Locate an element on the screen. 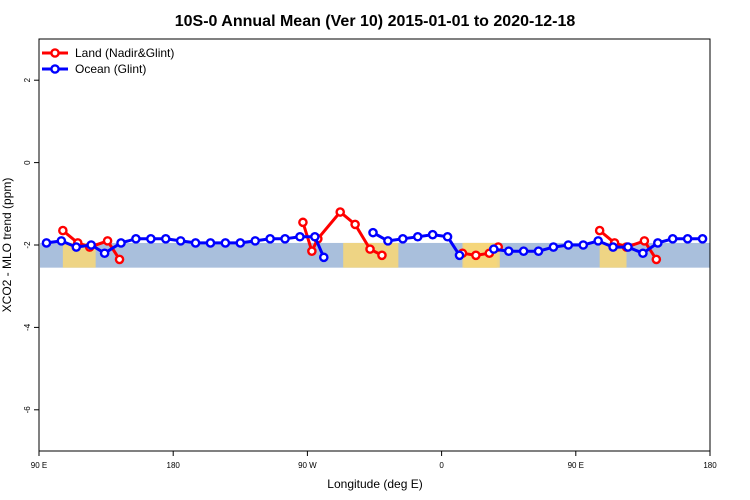 The height and width of the screenshot is (500, 750). y-tick-label: -2 is located at coordinates (27, 245).